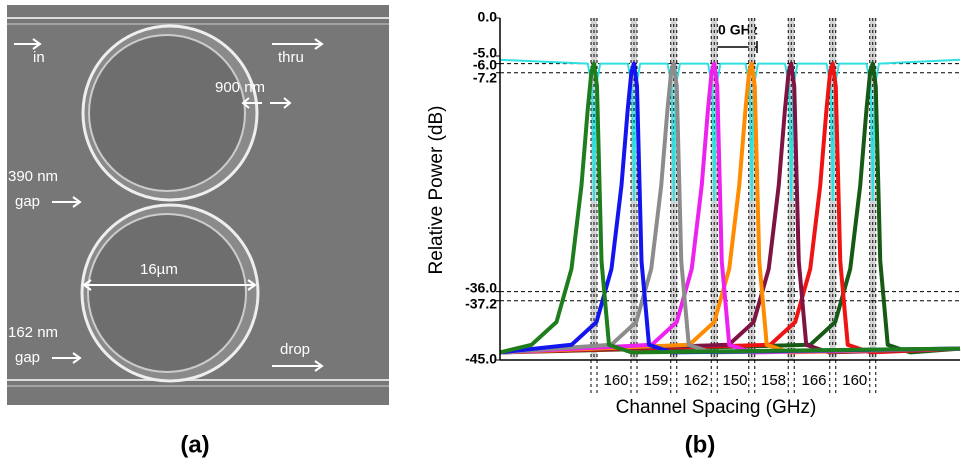 This screenshot has width=961, height=472. What do you see at coordinates (730, 130) in the screenshot?
I see `series-line` at bounding box center [730, 130].